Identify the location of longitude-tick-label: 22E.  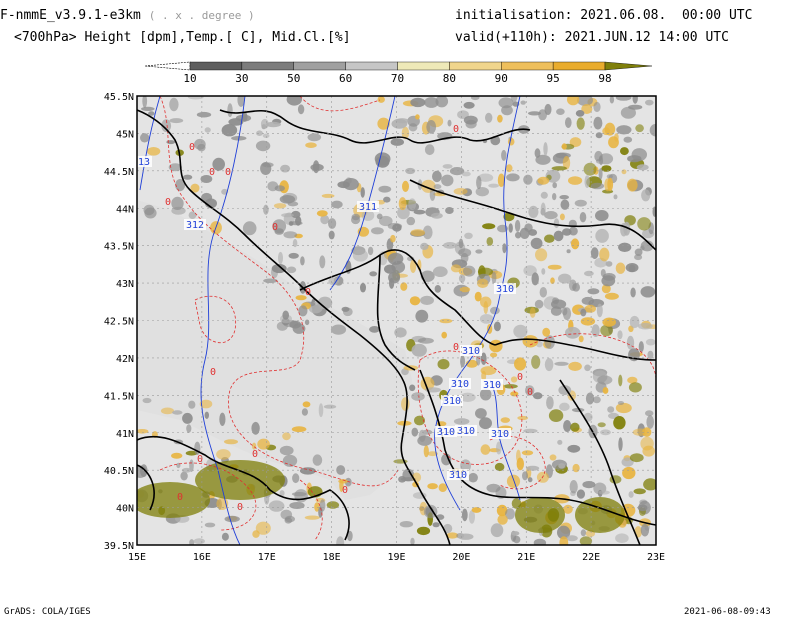
(591, 557).